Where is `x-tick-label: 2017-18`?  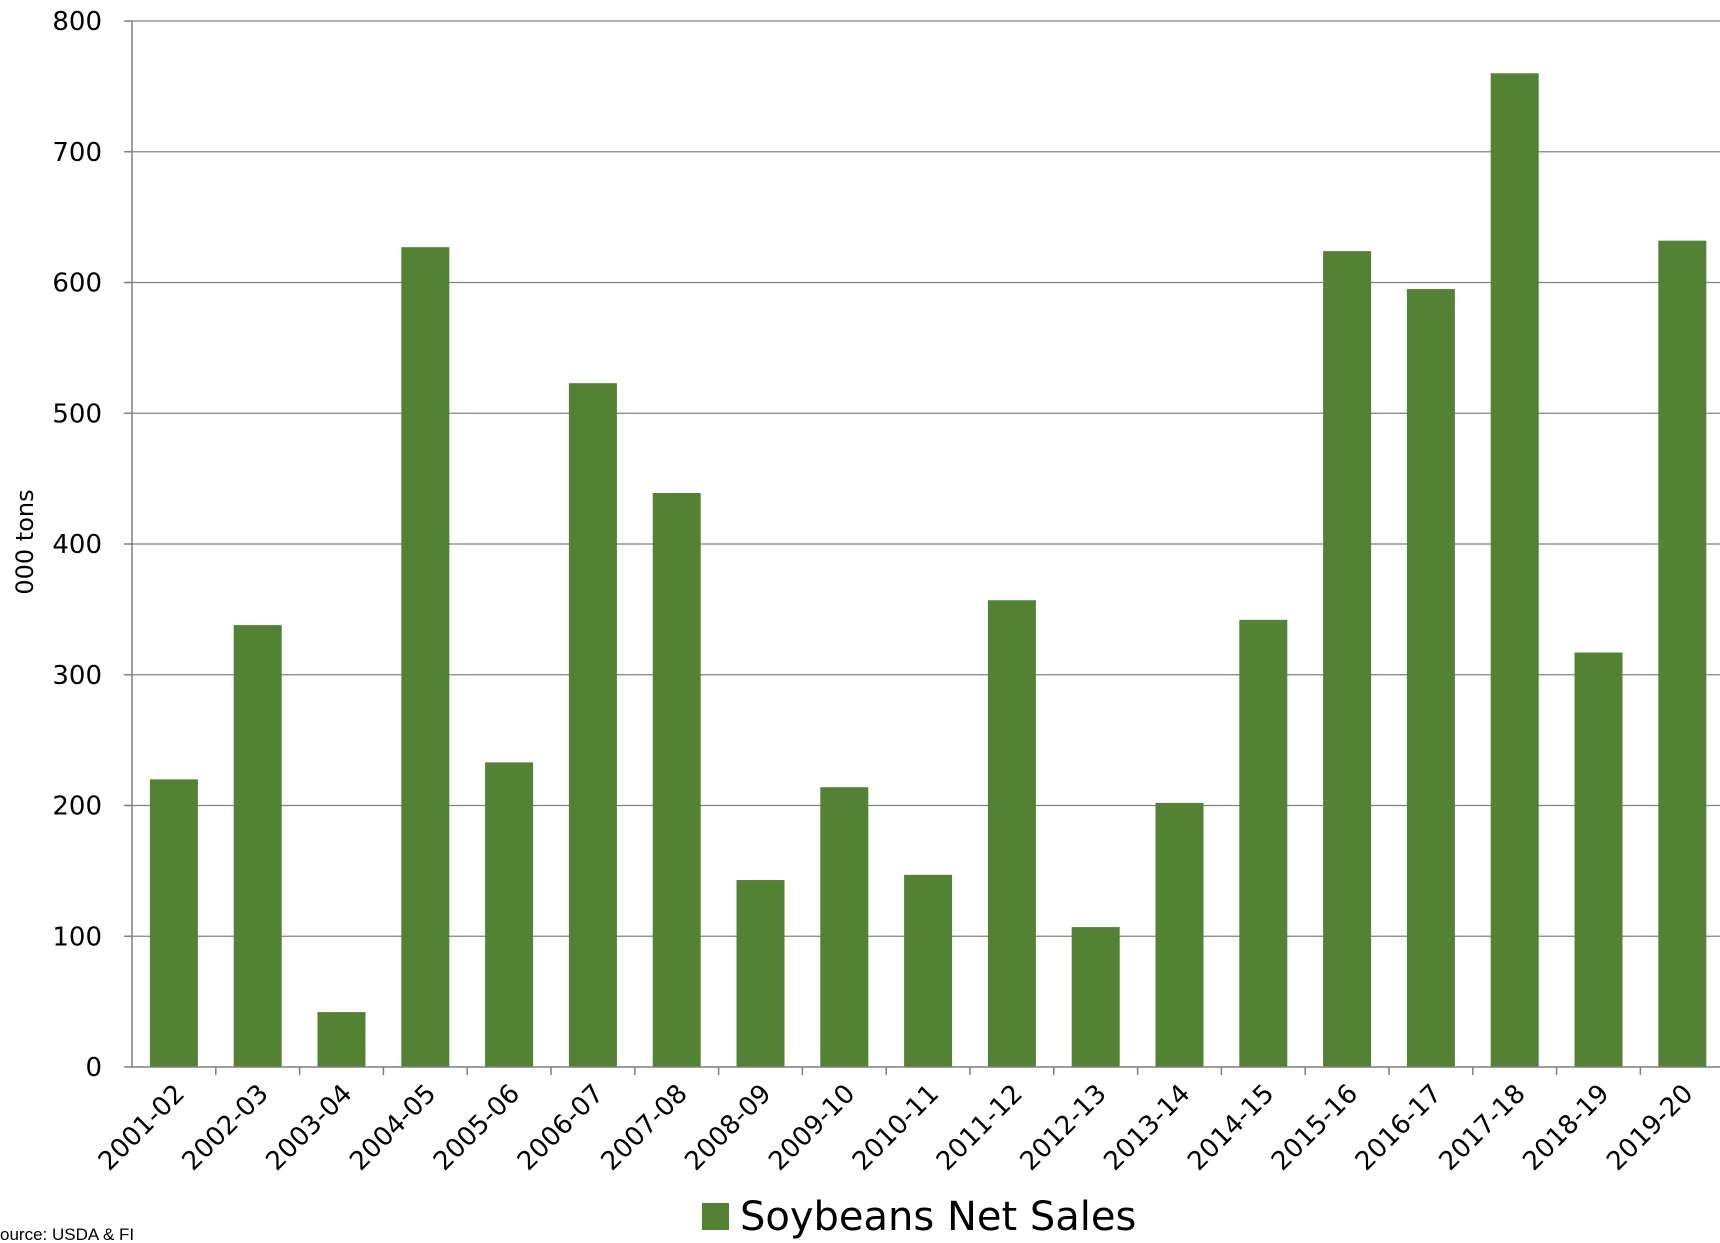 x-tick-label: 2017-18 is located at coordinates (1483, 1128).